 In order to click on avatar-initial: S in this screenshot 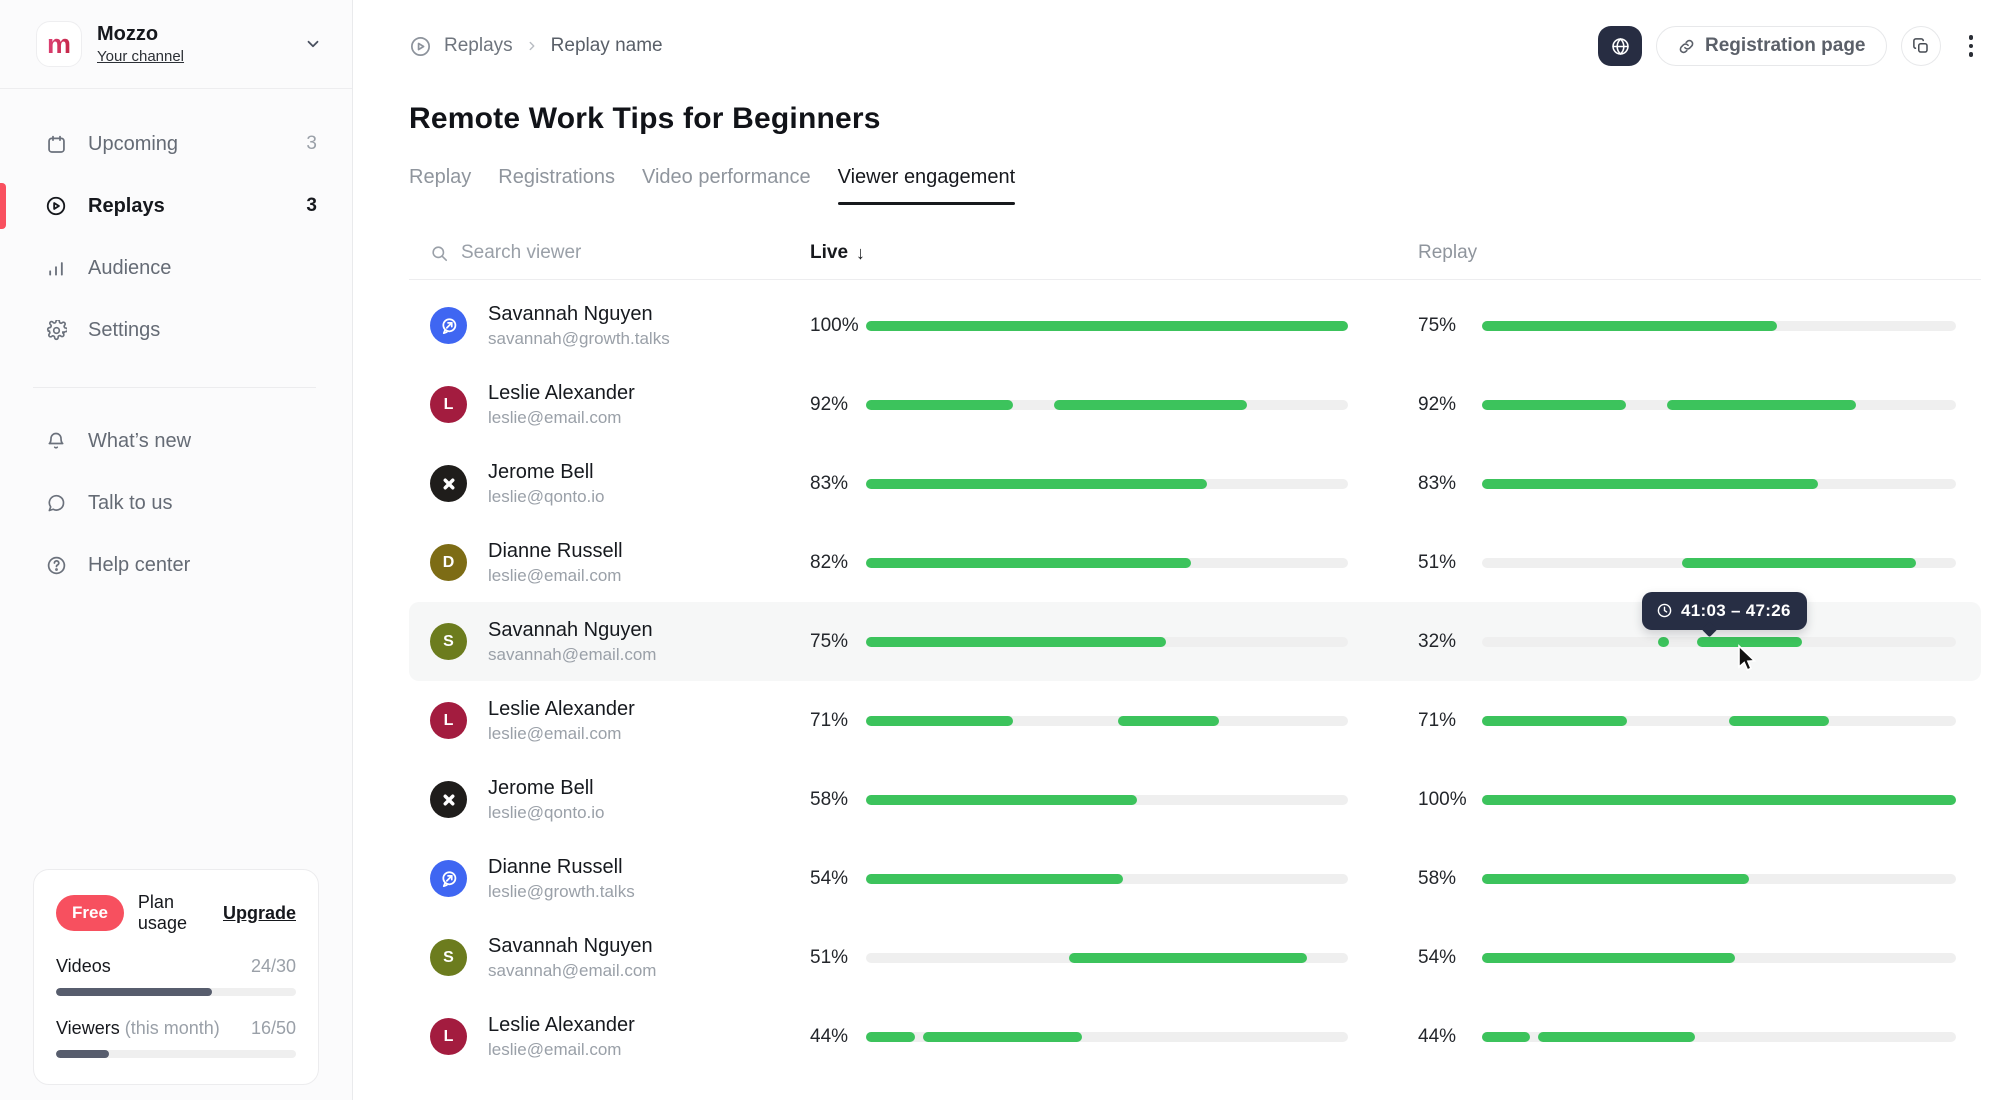, I will do `click(448, 957)`.